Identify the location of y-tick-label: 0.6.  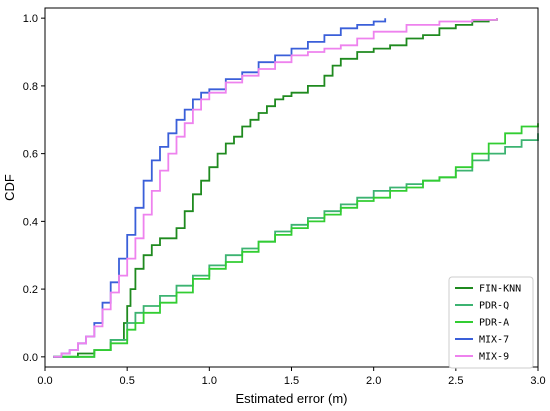
(30, 155).